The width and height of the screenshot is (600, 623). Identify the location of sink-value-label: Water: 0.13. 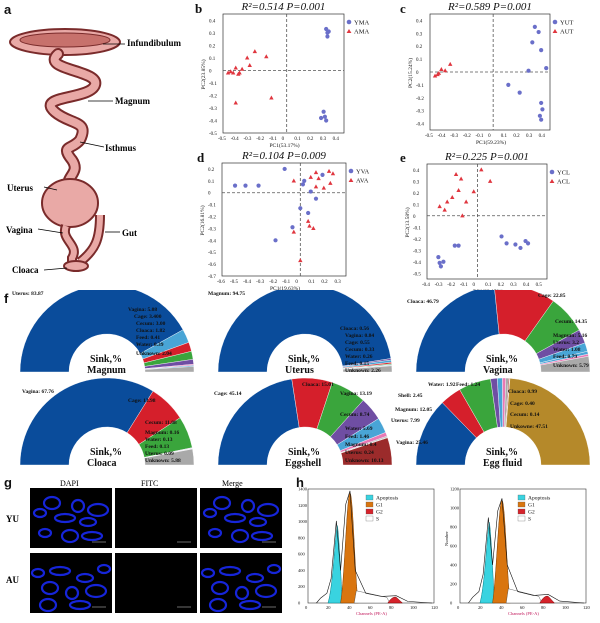
(159, 440).